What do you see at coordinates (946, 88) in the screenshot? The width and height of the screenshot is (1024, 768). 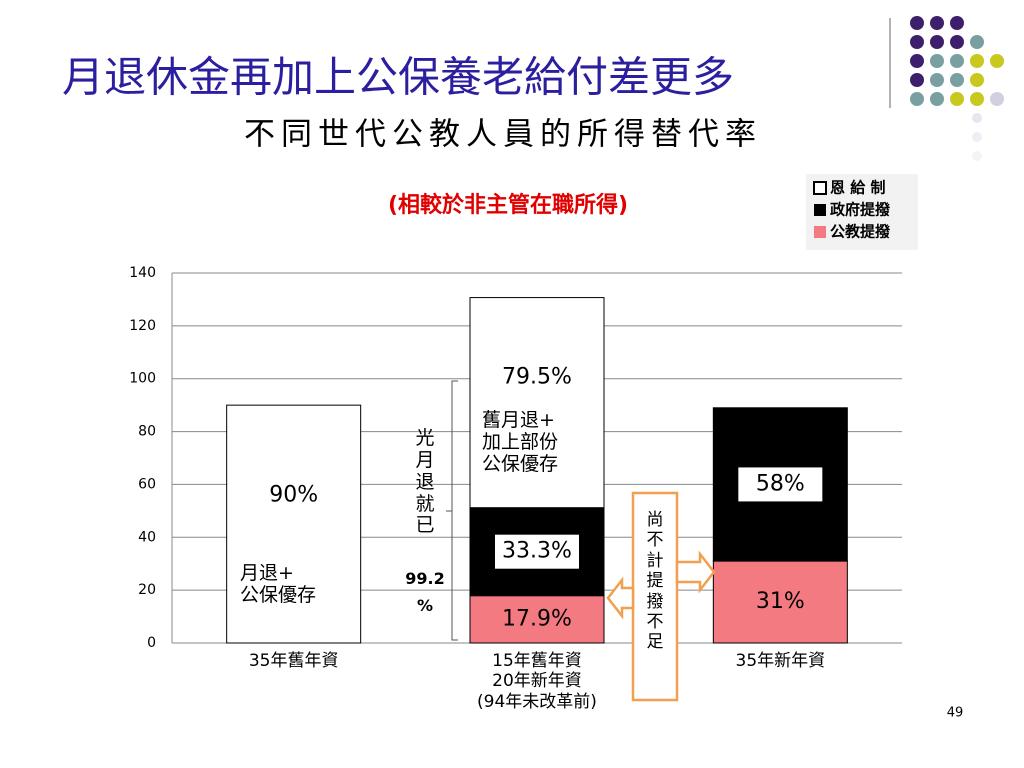 I see `decoration` at bounding box center [946, 88].